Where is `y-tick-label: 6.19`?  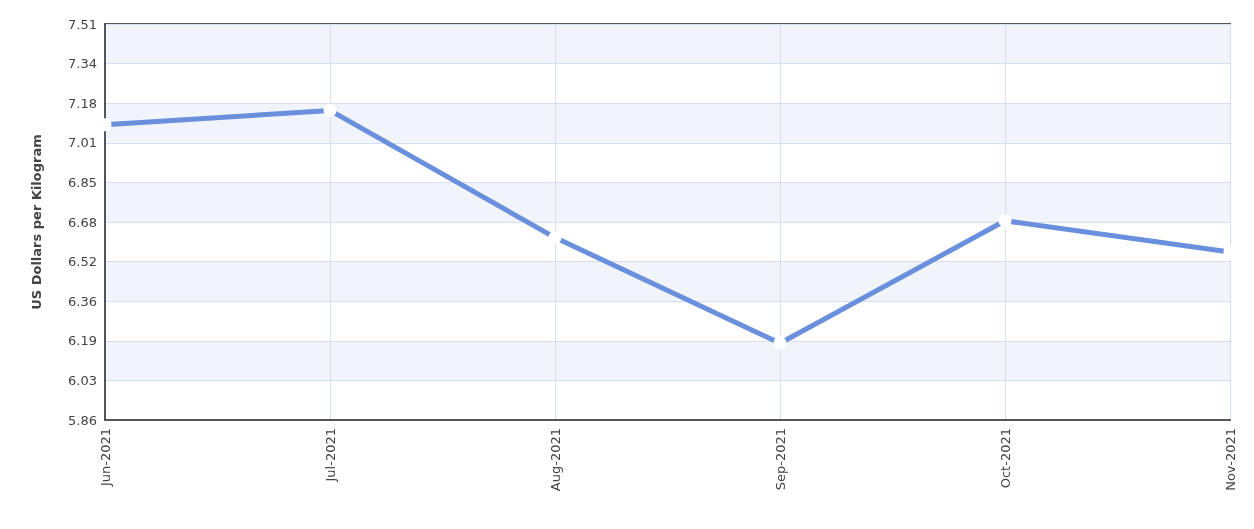
y-tick-label: 6.19 is located at coordinates (82, 341).